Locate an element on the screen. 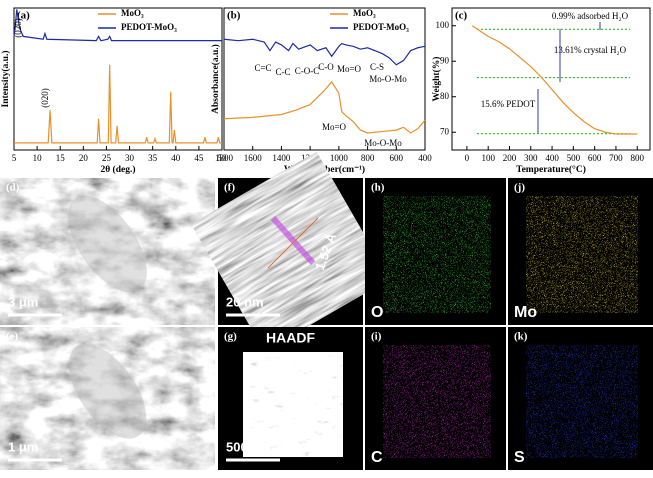 This screenshot has width=653, height=478. micrograph-title: HAADF is located at coordinates (290, 338).